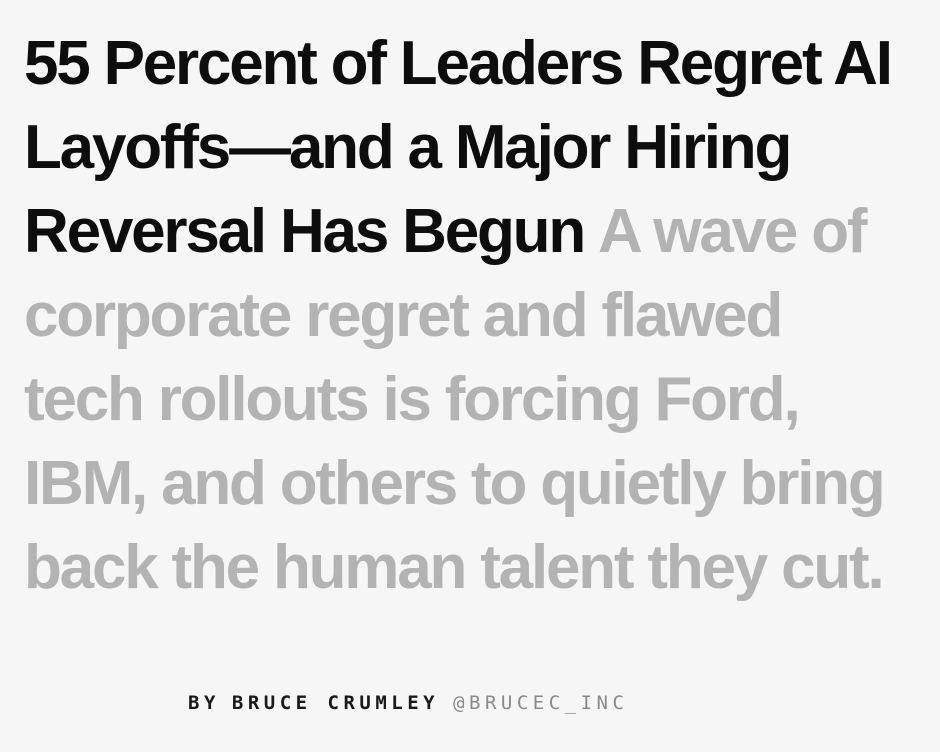  I want to click on byline-author: BRUCE CRUMLEY, so click(335, 703).